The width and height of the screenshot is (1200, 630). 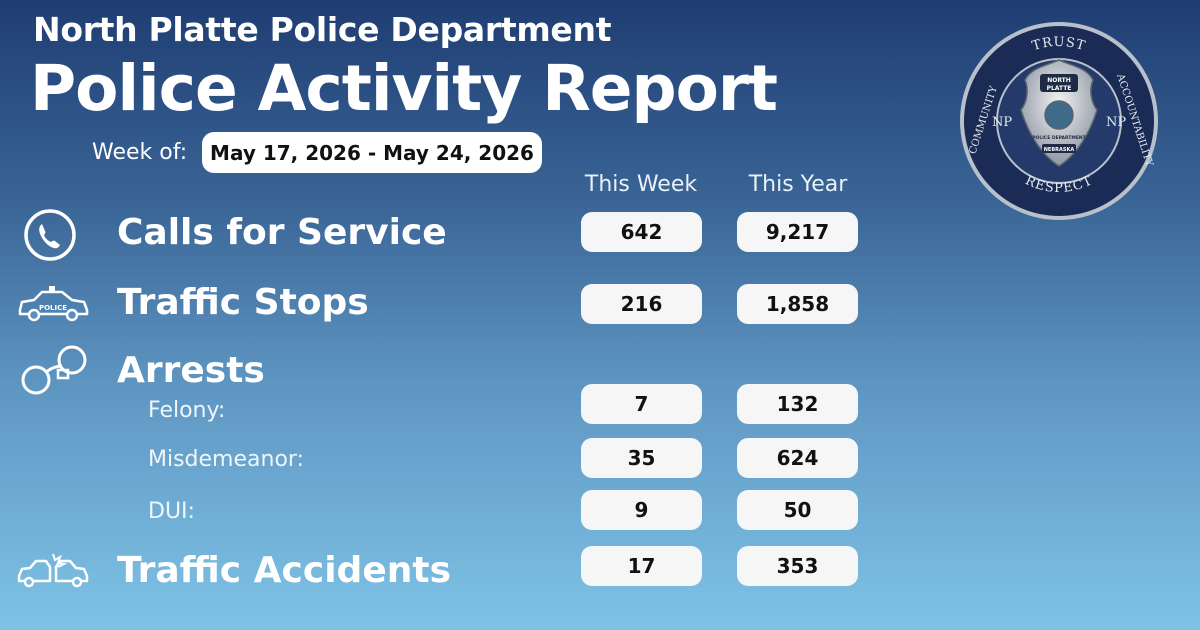 I want to click on svg-text: PLATTE, so click(x=1059, y=88).